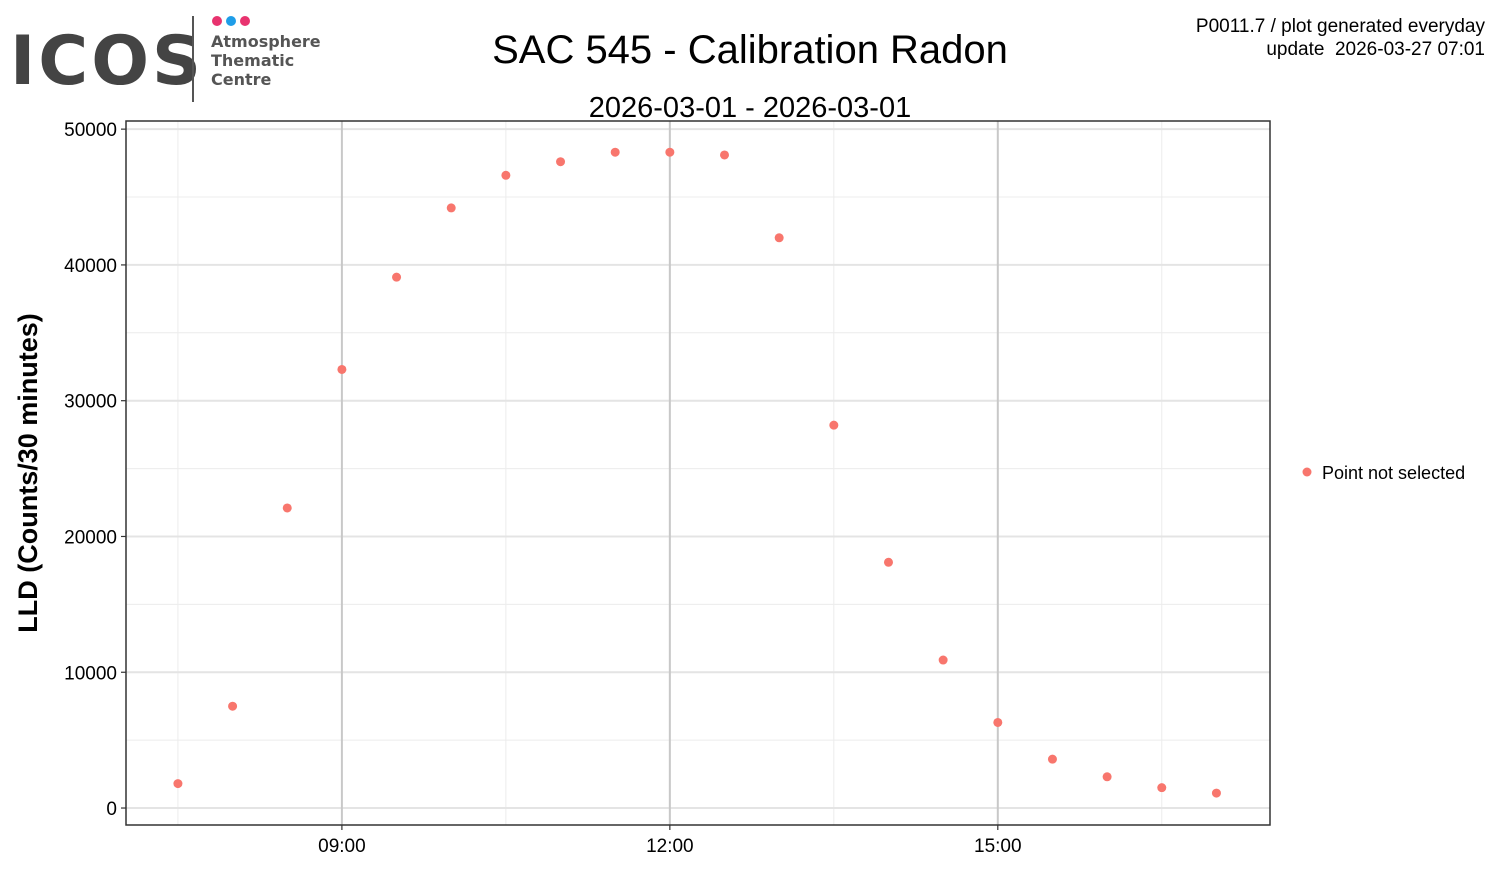 This screenshot has width=1500, height=870. I want to click on y-tick-label: 30000, so click(90, 402).